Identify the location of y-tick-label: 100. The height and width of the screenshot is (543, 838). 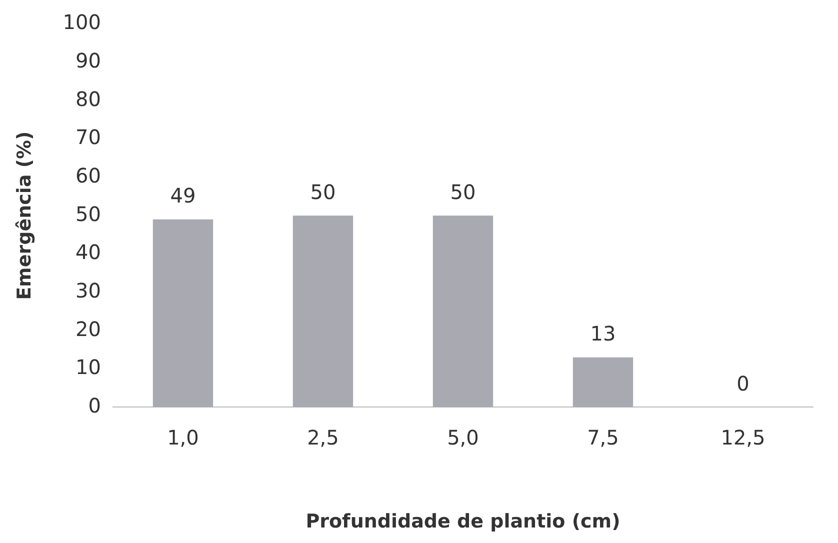
(81, 22).